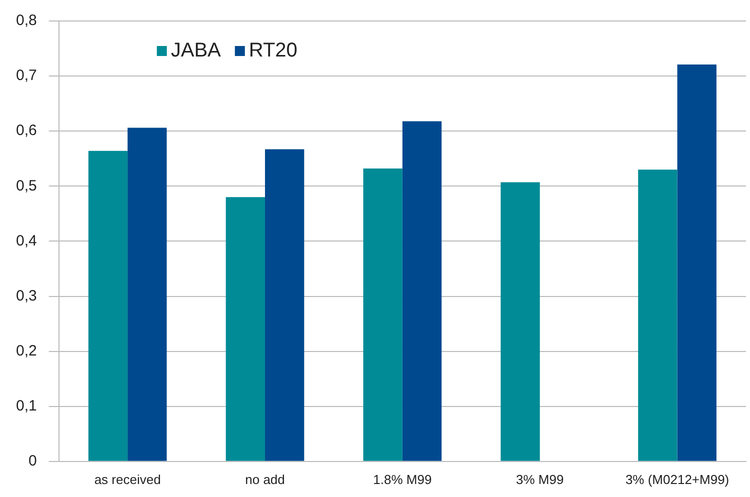 The width and height of the screenshot is (750, 497). Describe the element at coordinates (26, 21) in the screenshot. I see `y-tick-label: 0,8` at that location.